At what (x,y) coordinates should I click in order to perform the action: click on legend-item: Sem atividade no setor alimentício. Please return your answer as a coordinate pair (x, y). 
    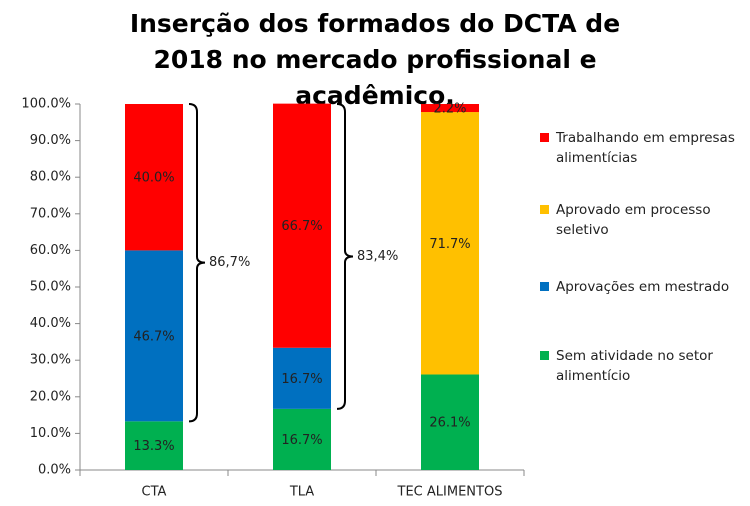
    Looking at the image, I should click on (645, 366).